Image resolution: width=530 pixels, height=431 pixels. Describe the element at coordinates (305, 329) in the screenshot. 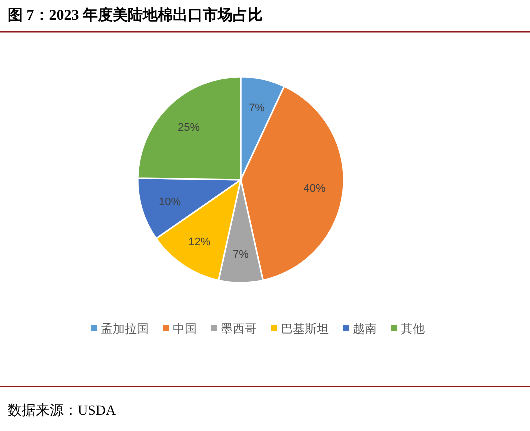

I see `legend-label: 巴基斯坦` at that location.